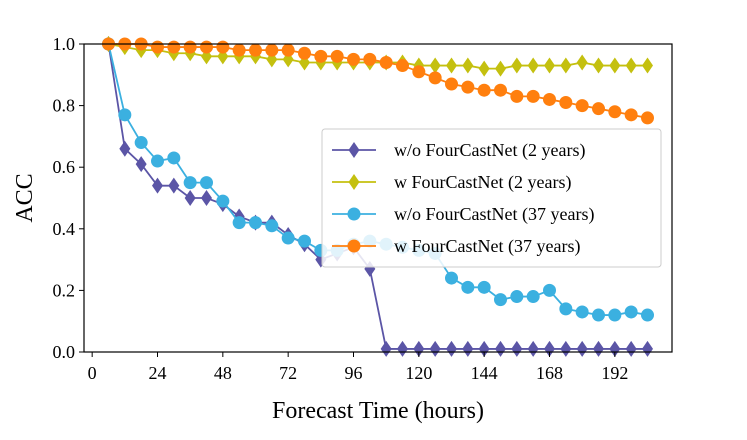 This screenshot has height=440, width=747. Describe the element at coordinates (354, 373) in the screenshot. I see `x-tick-label: 96` at that location.